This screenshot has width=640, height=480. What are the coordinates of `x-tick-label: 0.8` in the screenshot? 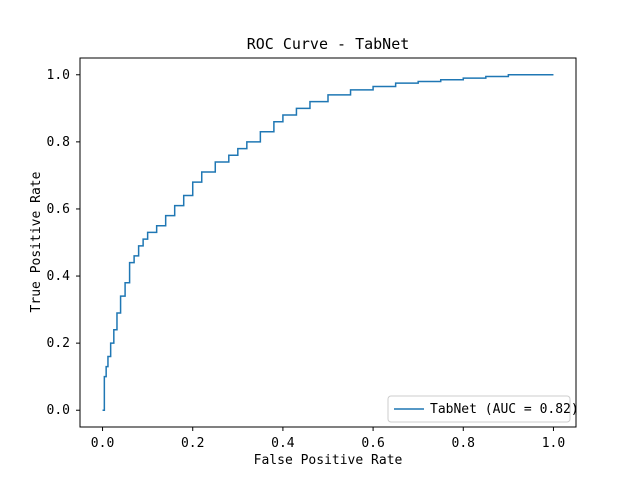 It's located at (463, 443).